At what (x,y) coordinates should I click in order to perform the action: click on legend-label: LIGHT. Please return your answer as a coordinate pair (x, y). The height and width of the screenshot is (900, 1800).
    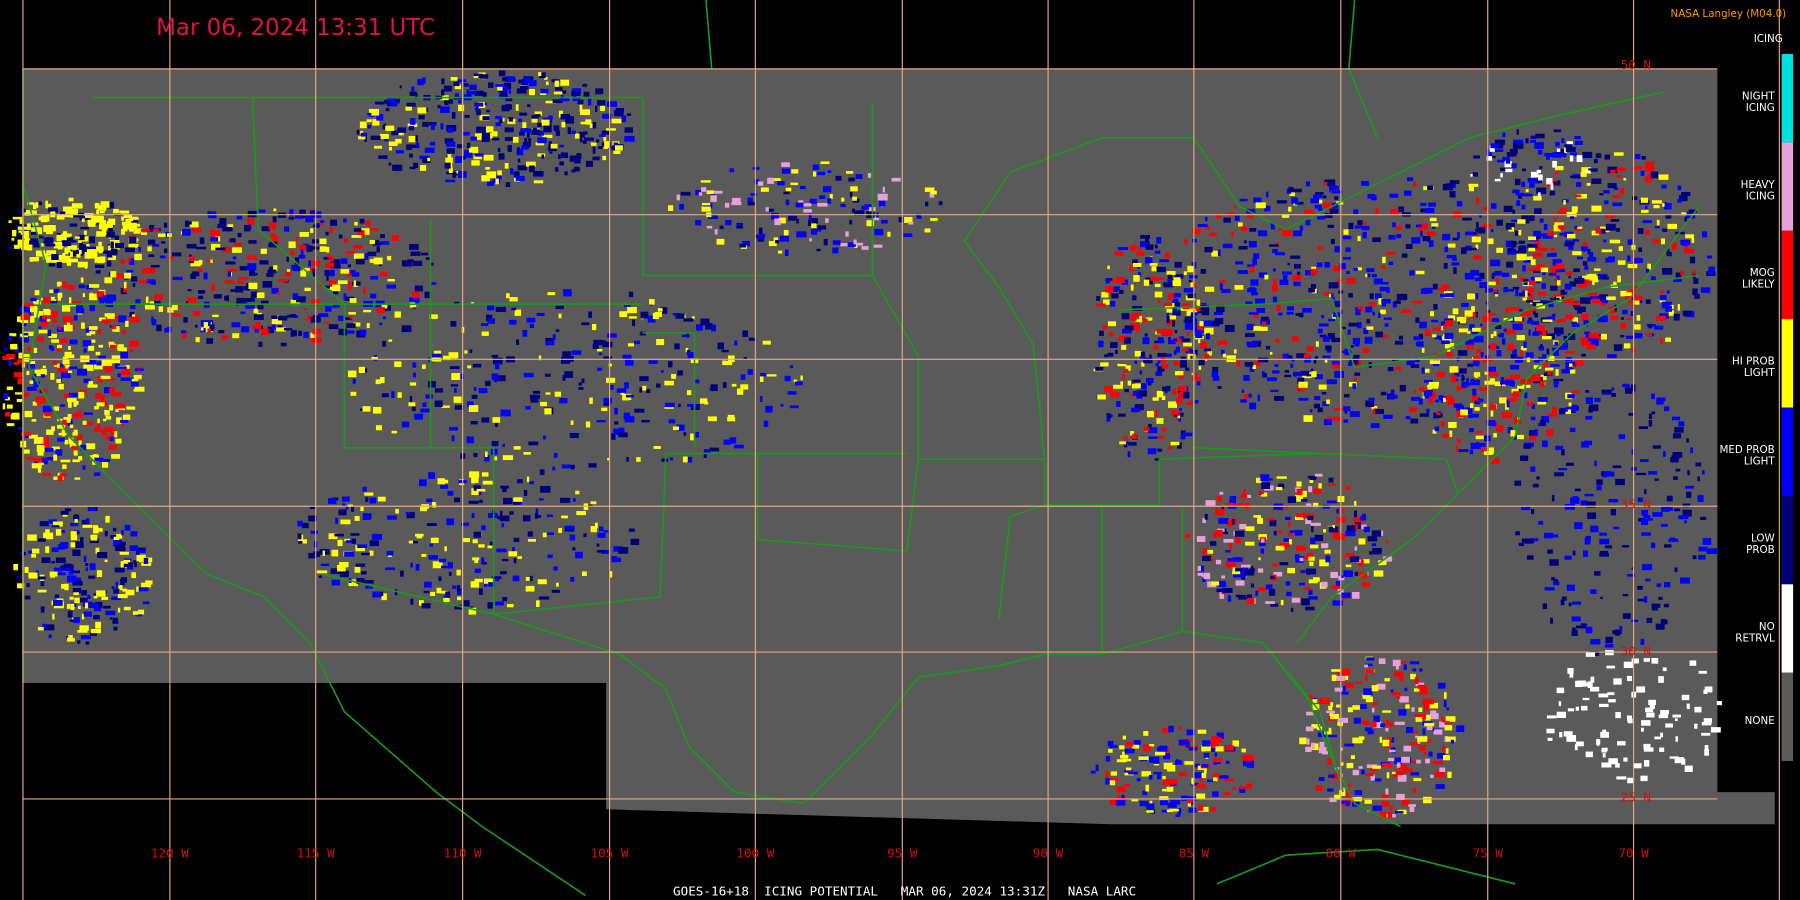
    Looking at the image, I should click on (1760, 373).